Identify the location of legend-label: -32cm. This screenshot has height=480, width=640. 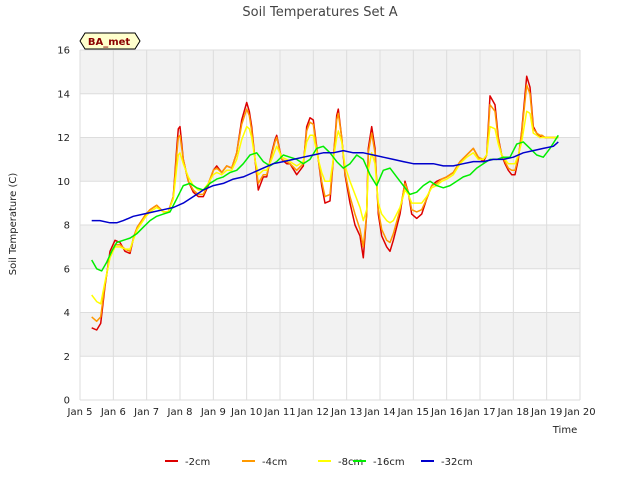
(457, 462).